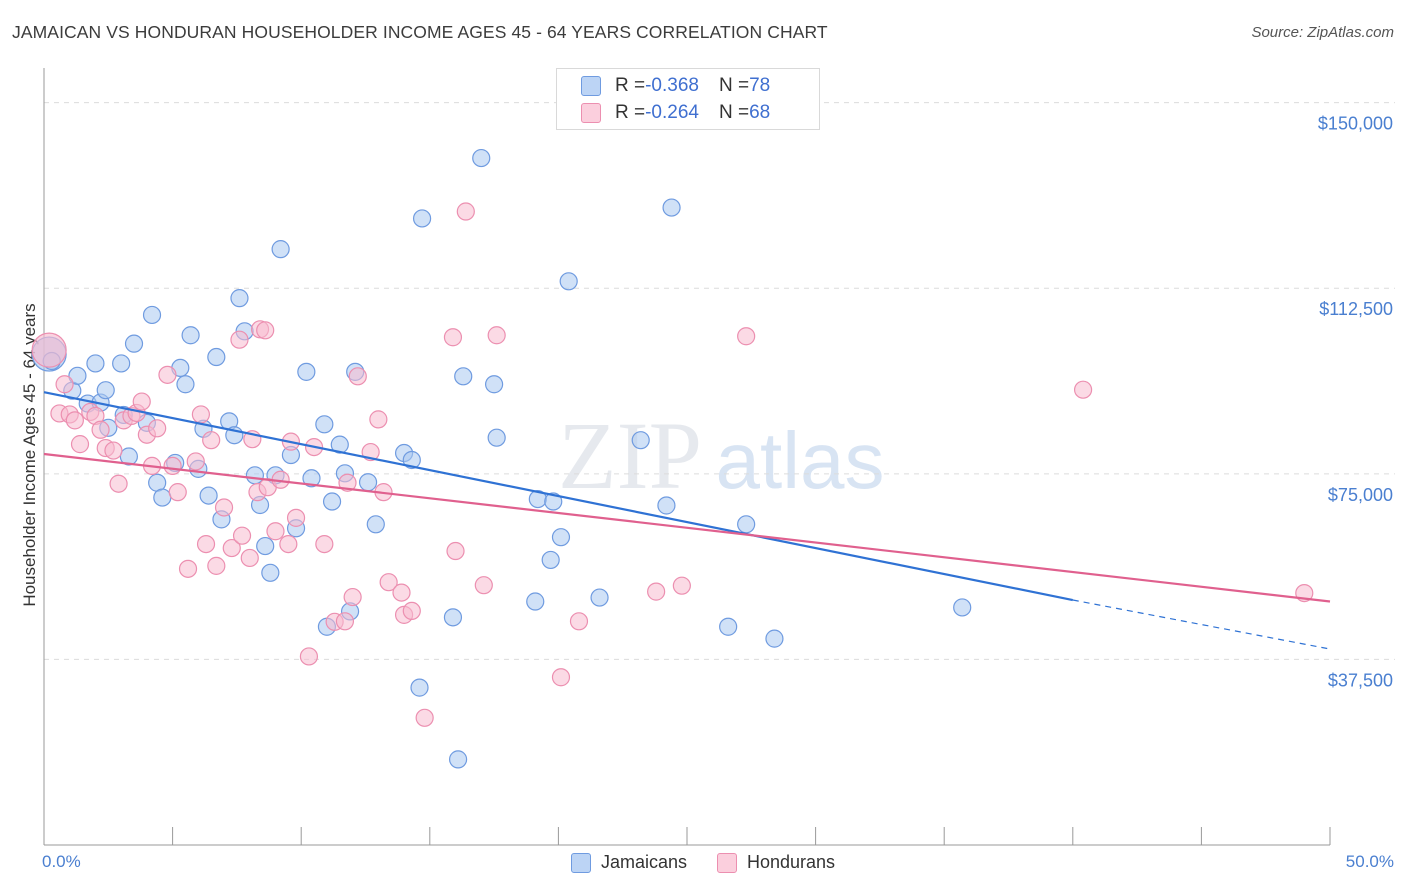  What do you see at coordinates (643, 862) in the screenshot?
I see `legend-label-jamaicans: Jamaicans` at bounding box center [643, 862].